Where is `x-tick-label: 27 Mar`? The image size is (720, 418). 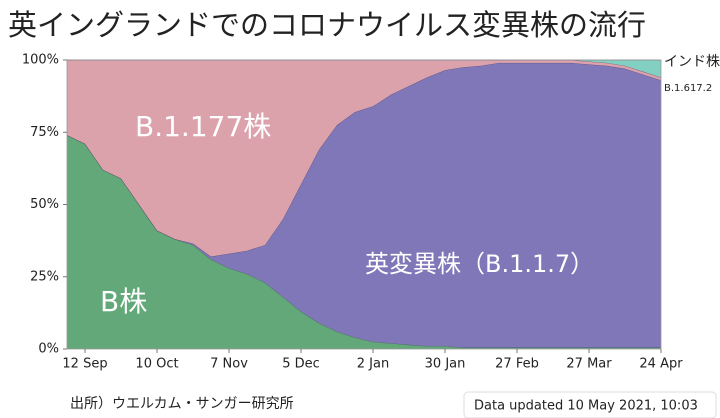
x-tick-label: 27 Mar is located at coordinates (589, 364).